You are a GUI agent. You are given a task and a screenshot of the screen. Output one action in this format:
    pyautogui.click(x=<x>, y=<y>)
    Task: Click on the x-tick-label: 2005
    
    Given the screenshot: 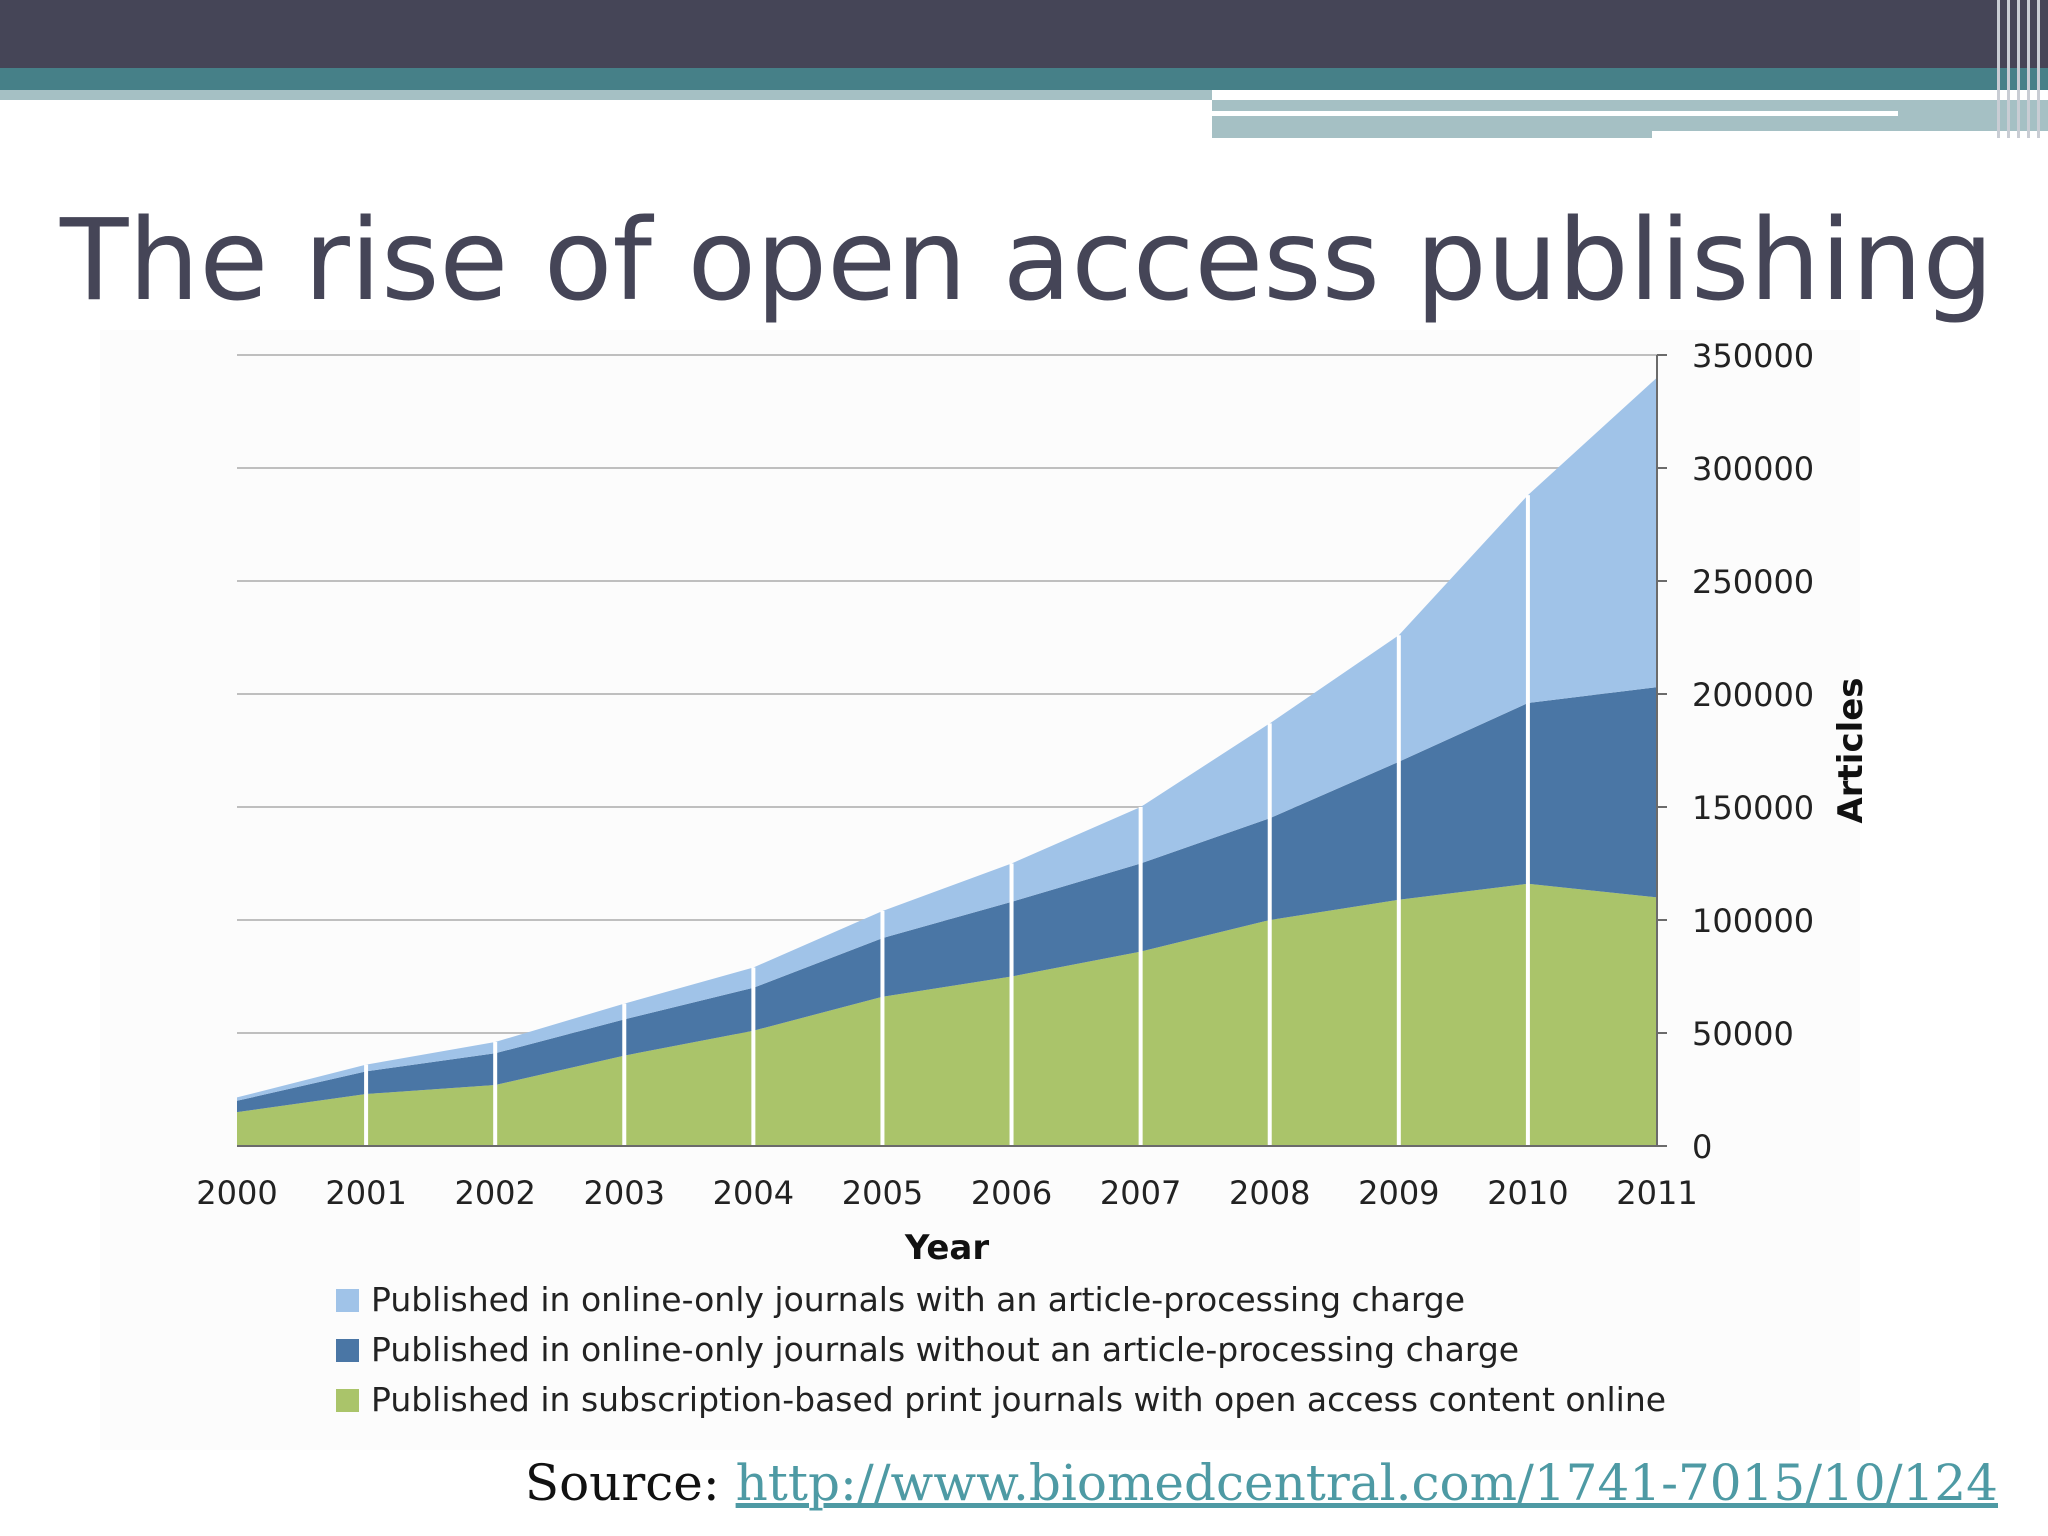 What is the action you would take?
    pyautogui.click(x=882, y=1193)
    